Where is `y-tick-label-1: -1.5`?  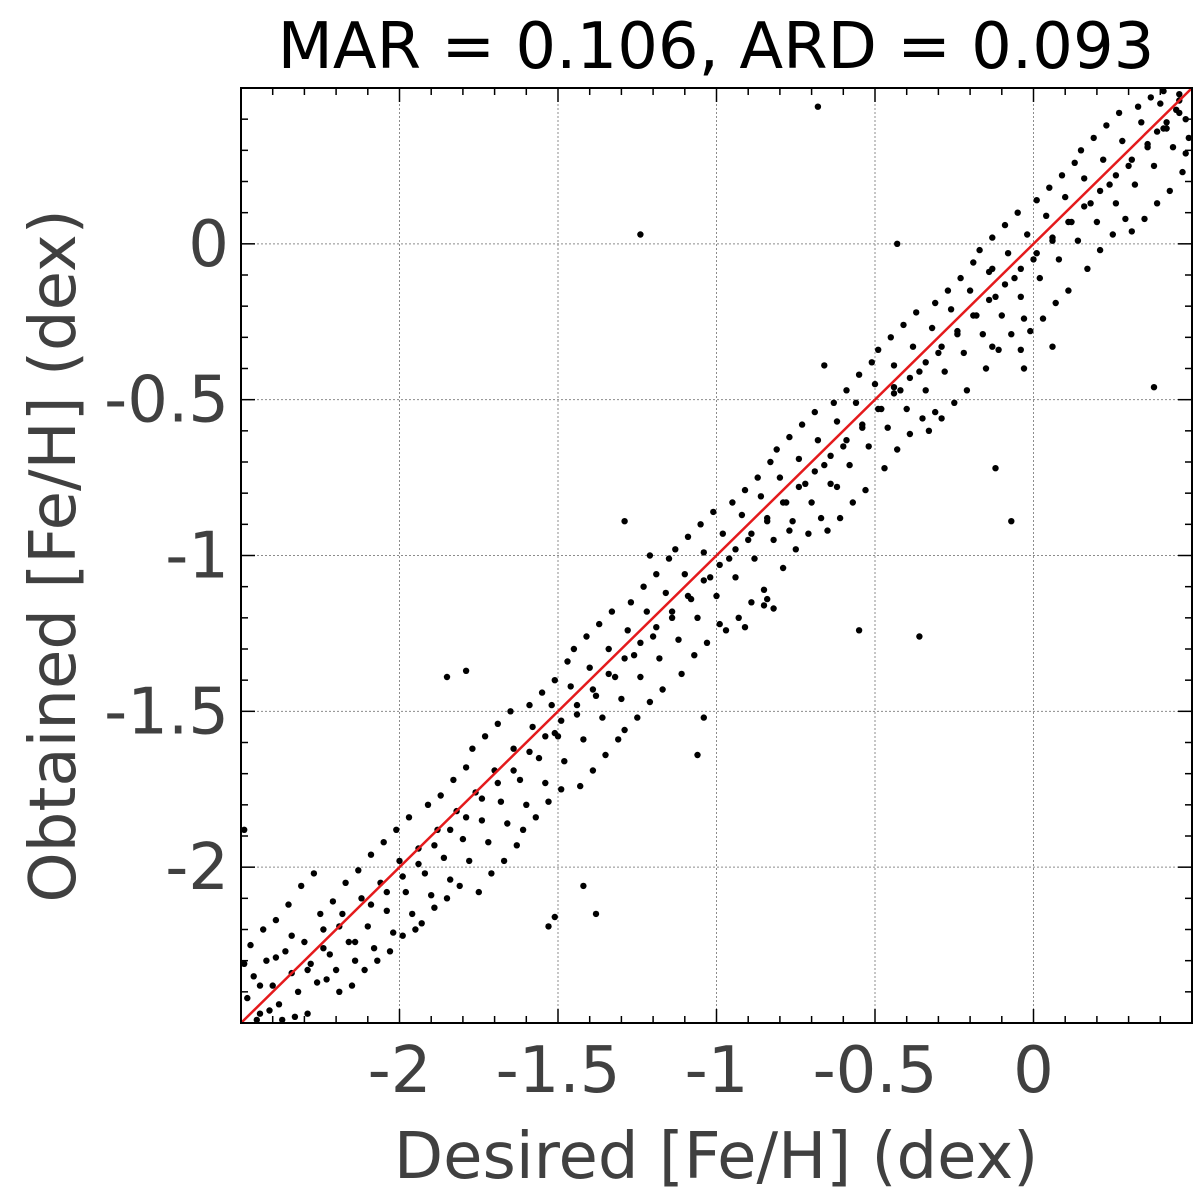 y-tick-label-1: -1.5 is located at coordinates (166, 712).